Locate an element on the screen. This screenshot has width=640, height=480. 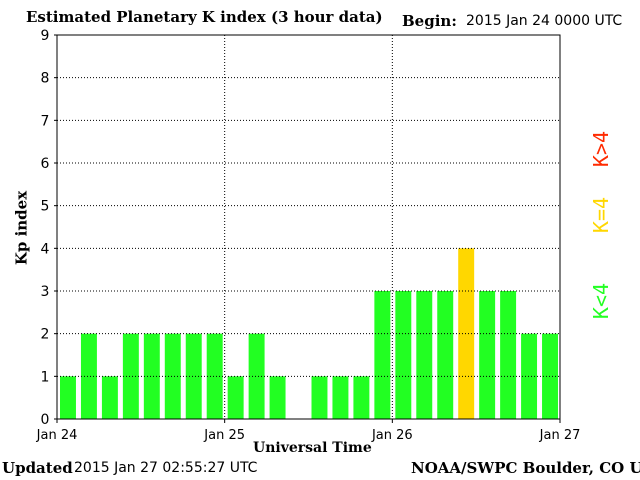
y-axis-label: Kp index is located at coordinates (21, 228).